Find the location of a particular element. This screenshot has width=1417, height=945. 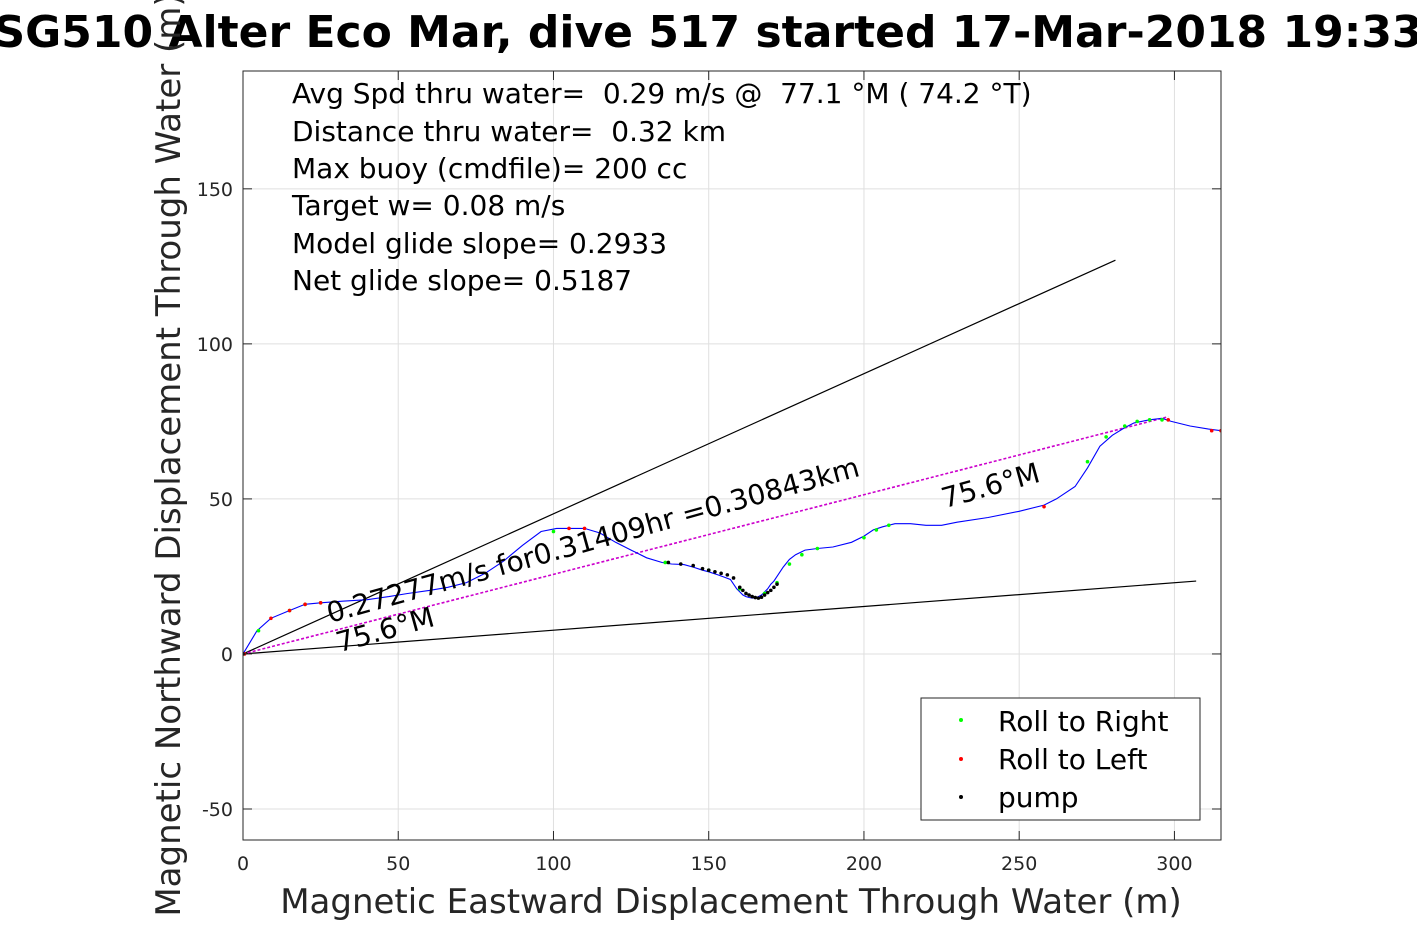

x-tick-label-5: 250 is located at coordinates (1019, 864).